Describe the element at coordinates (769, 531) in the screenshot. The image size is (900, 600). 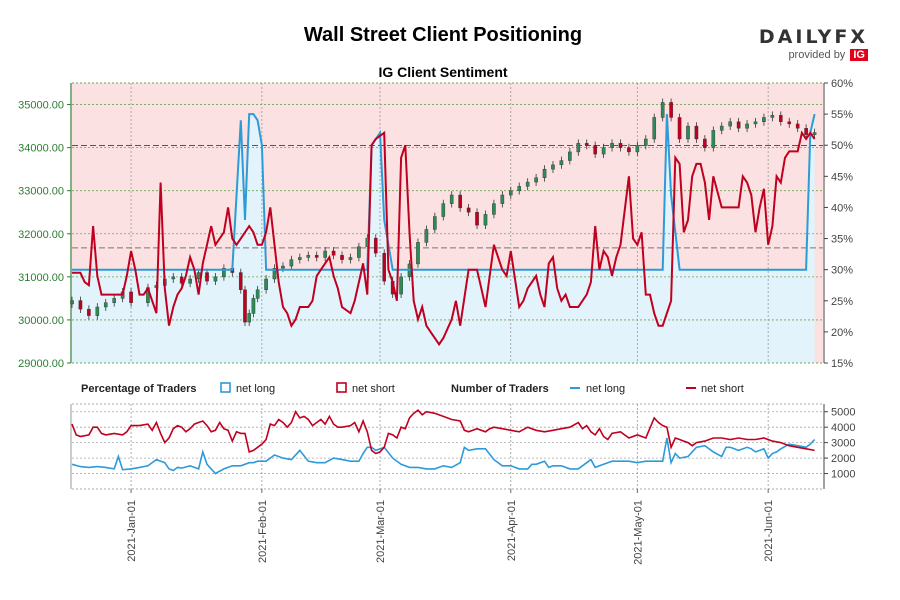
I see `x-tick-label: 2021-Jun-01` at that location.